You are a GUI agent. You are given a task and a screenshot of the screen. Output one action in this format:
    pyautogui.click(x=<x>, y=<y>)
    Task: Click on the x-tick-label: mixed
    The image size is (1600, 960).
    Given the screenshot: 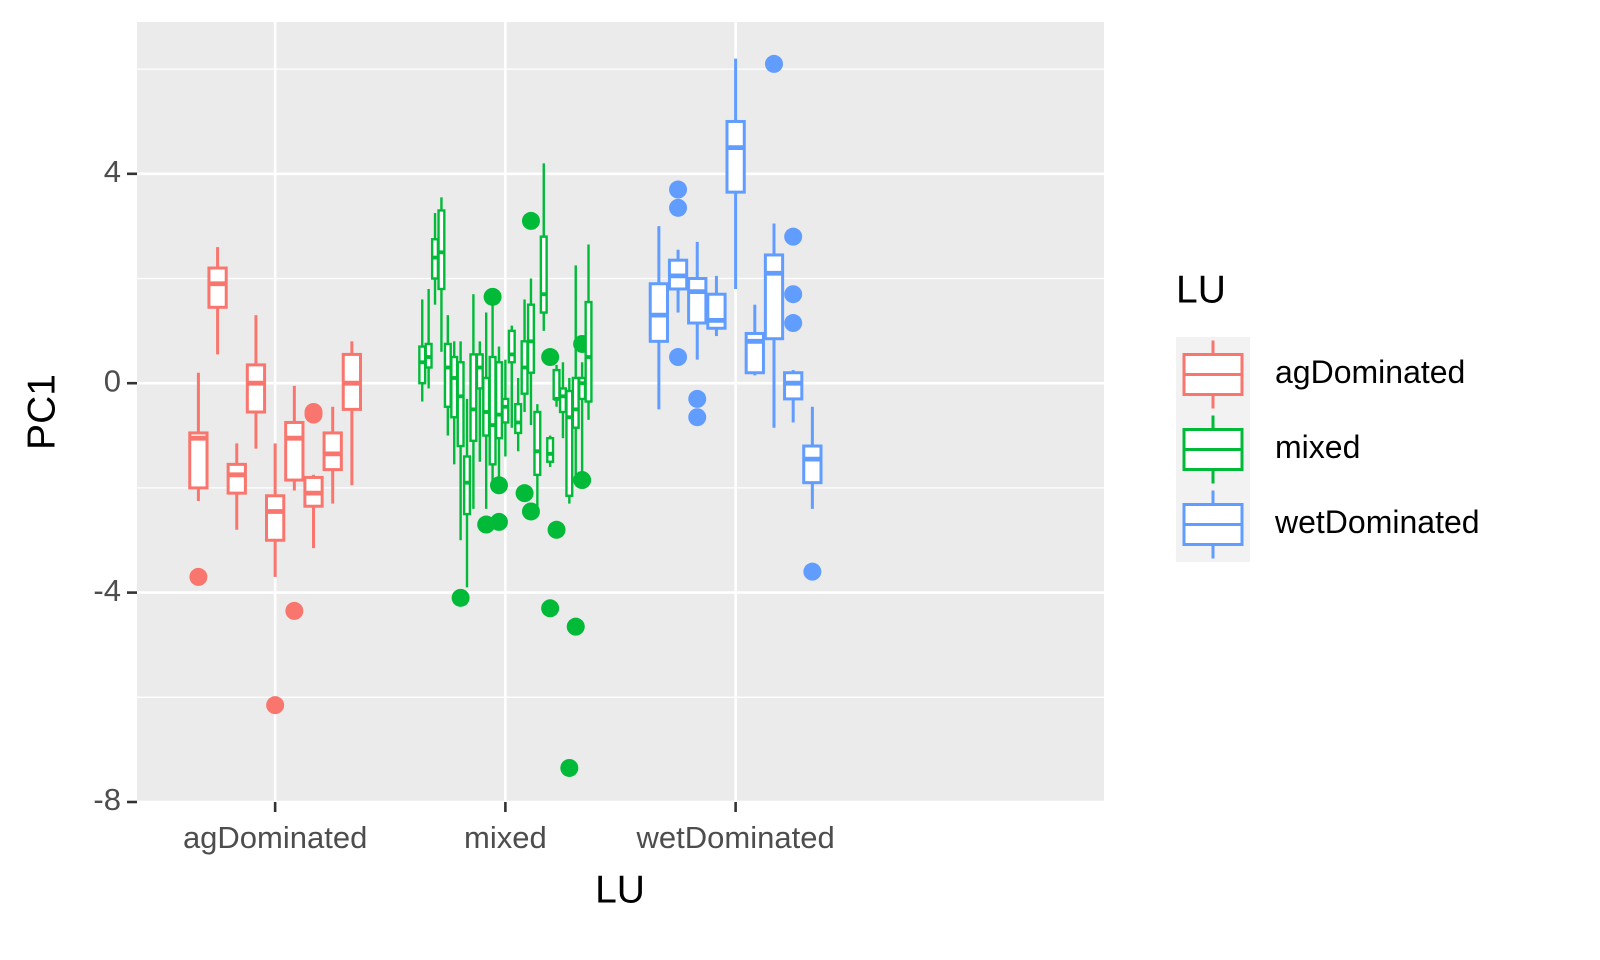 What is the action you would take?
    pyautogui.click(x=505, y=837)
    